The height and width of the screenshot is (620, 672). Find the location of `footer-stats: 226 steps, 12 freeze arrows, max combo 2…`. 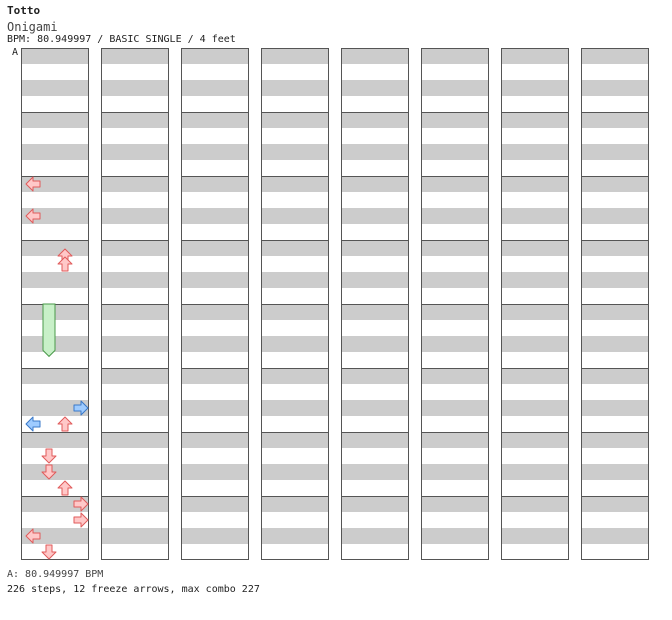

footer-stats: 226 steps, 12 freeze arrows, max combo 2… is located at coordinates (133, 589).